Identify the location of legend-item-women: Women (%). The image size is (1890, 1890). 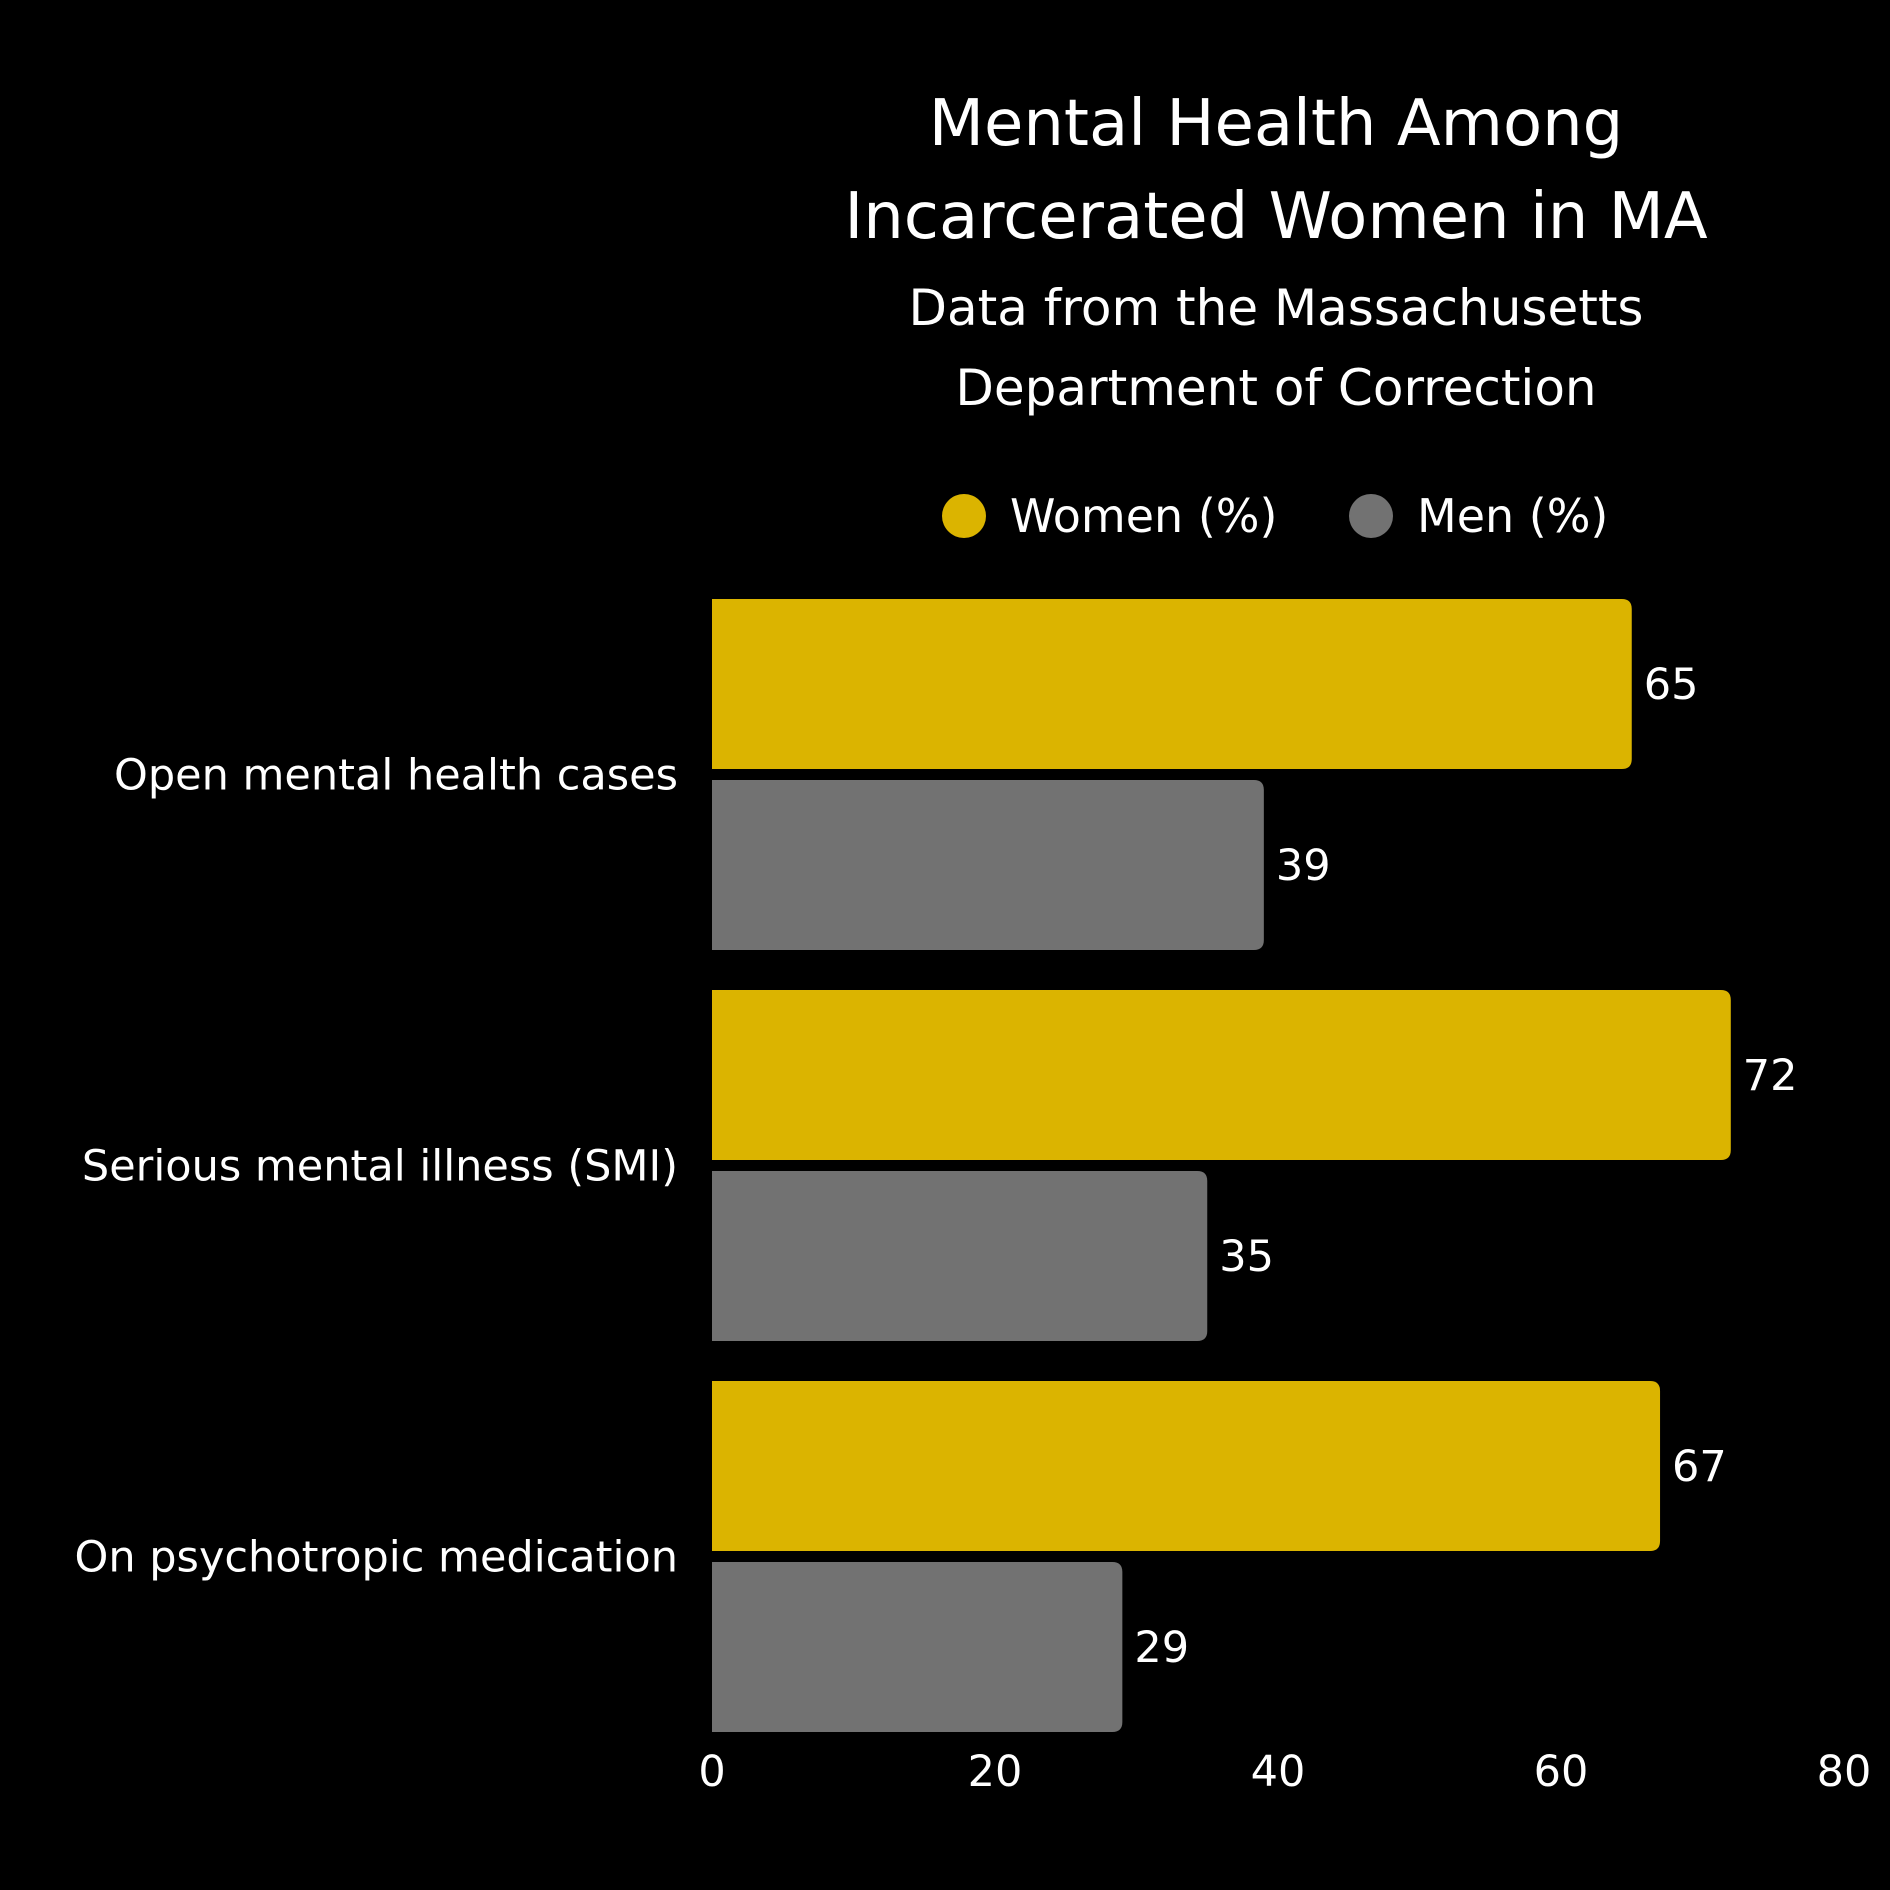
(1109, 516).